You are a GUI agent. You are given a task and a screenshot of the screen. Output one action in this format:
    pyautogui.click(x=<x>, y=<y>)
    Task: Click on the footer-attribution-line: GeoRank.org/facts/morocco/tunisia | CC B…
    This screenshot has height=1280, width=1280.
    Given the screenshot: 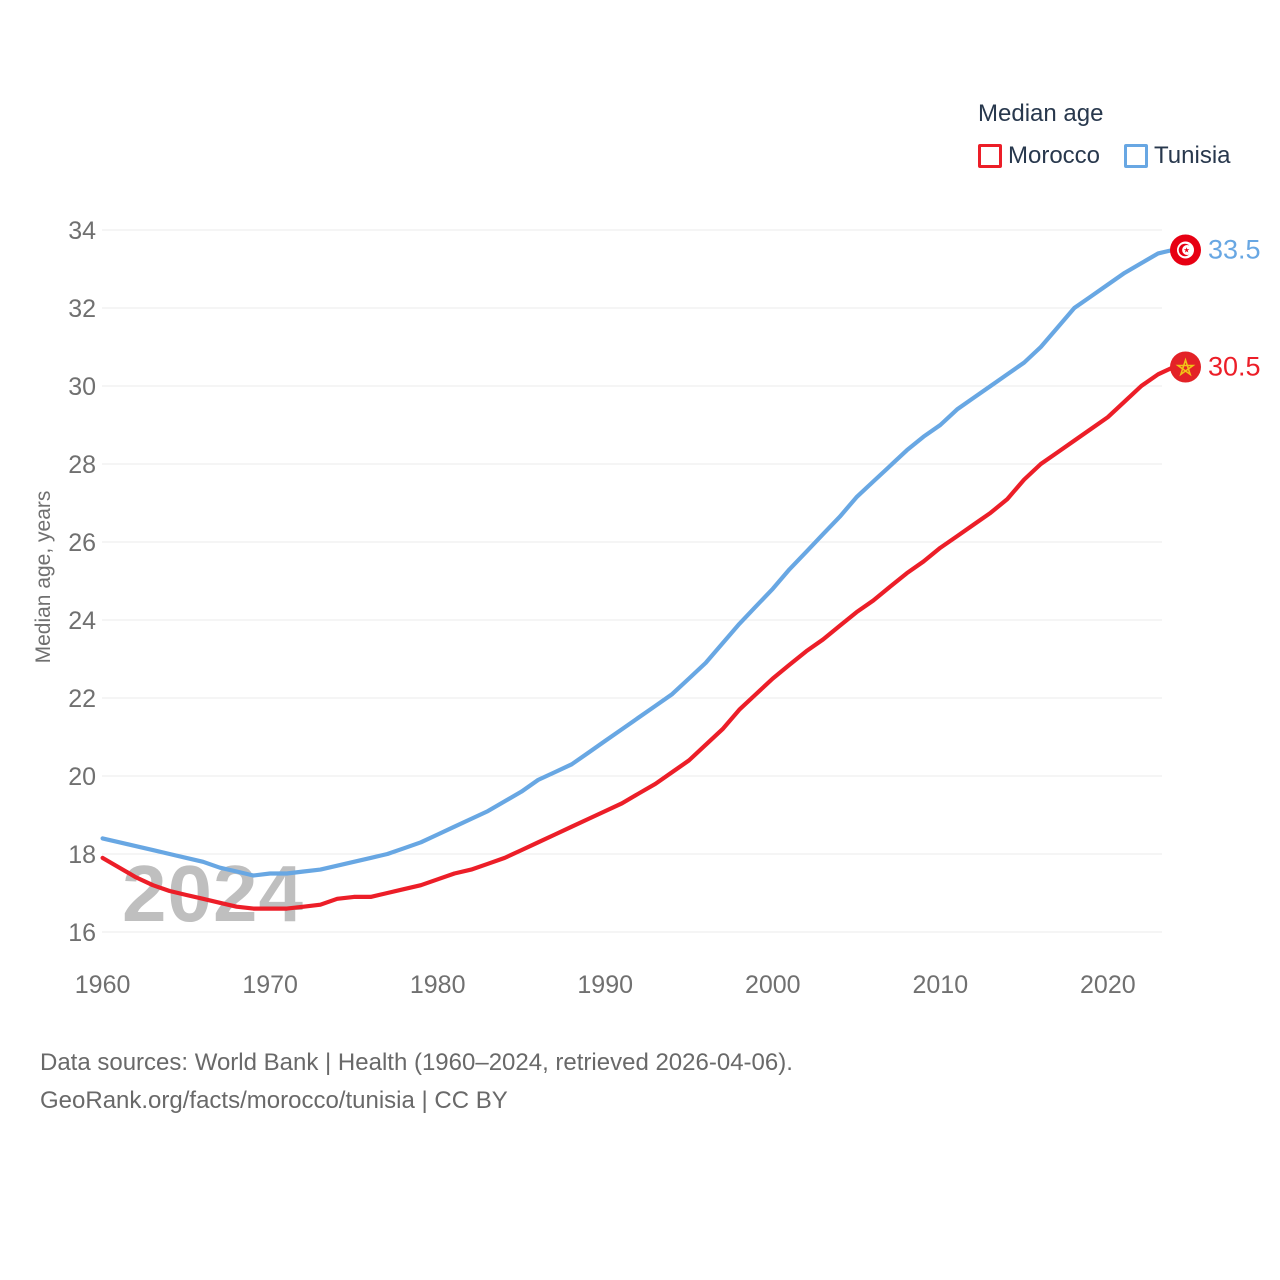 What is the action you would take?
    pyautogui.click(x=274, y=1100)
    